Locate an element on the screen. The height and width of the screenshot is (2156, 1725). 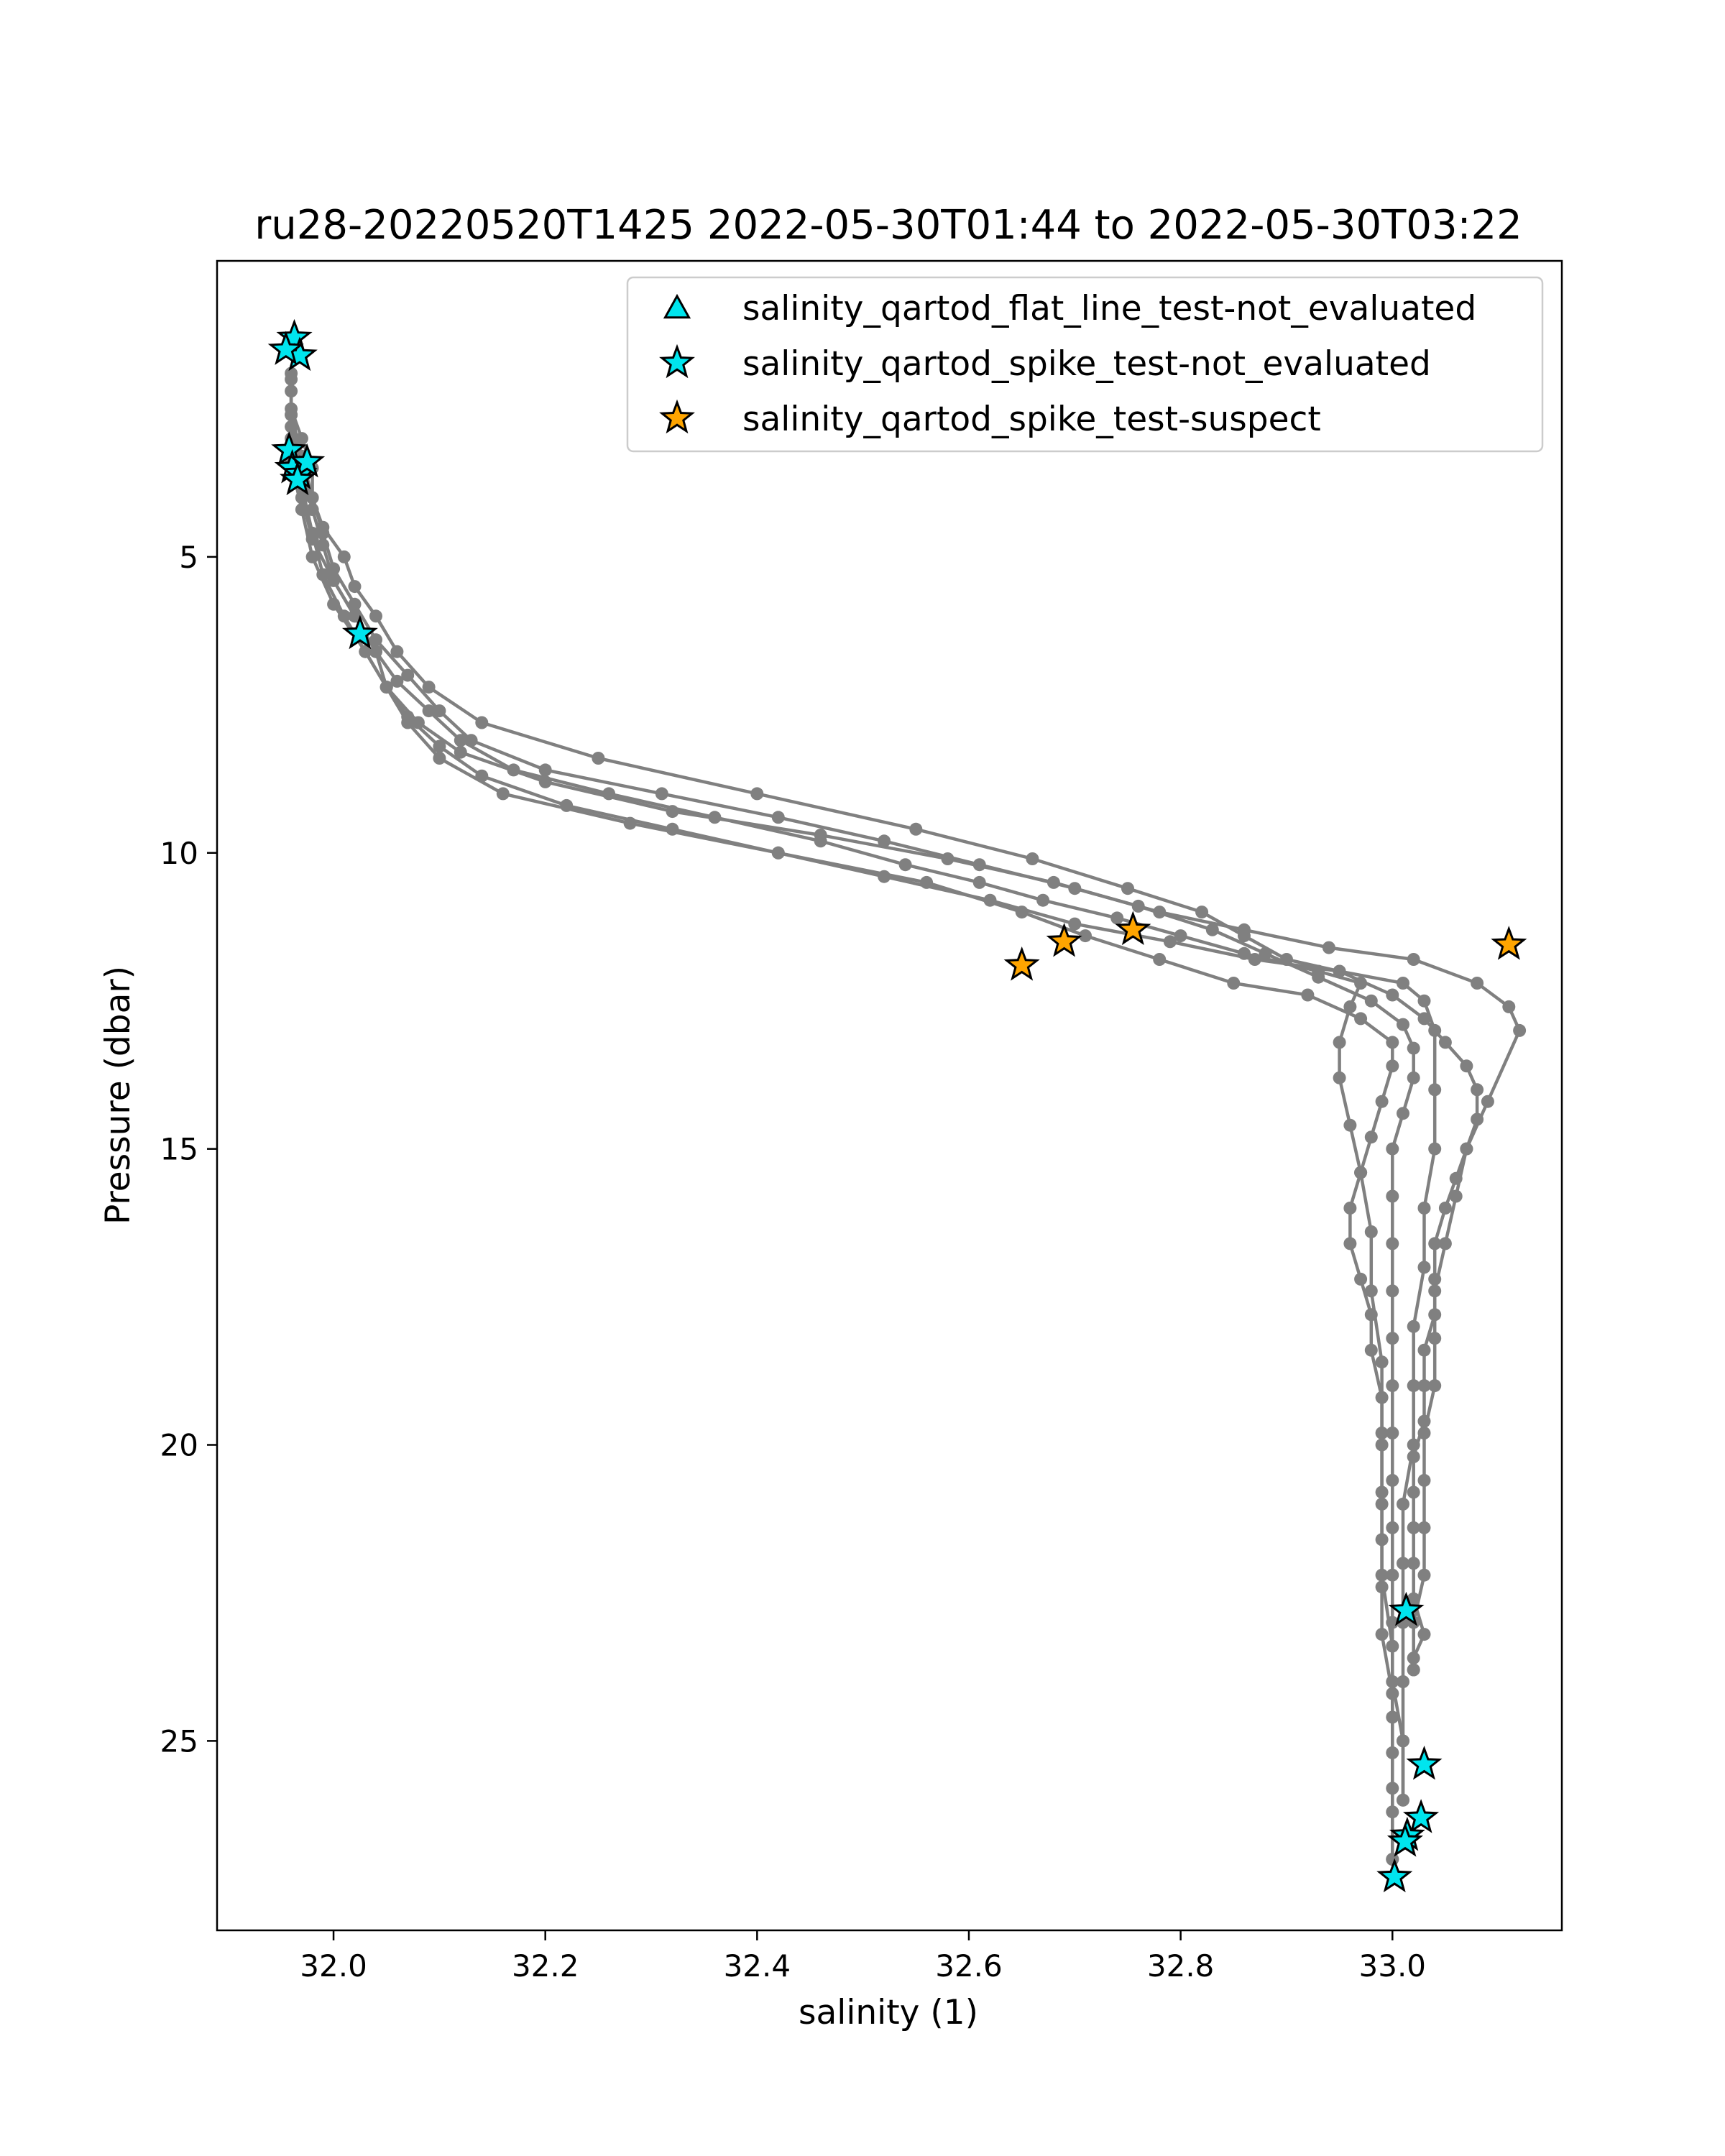
x-tick-label: 33.0 is located at coordinates (1393, 1966).